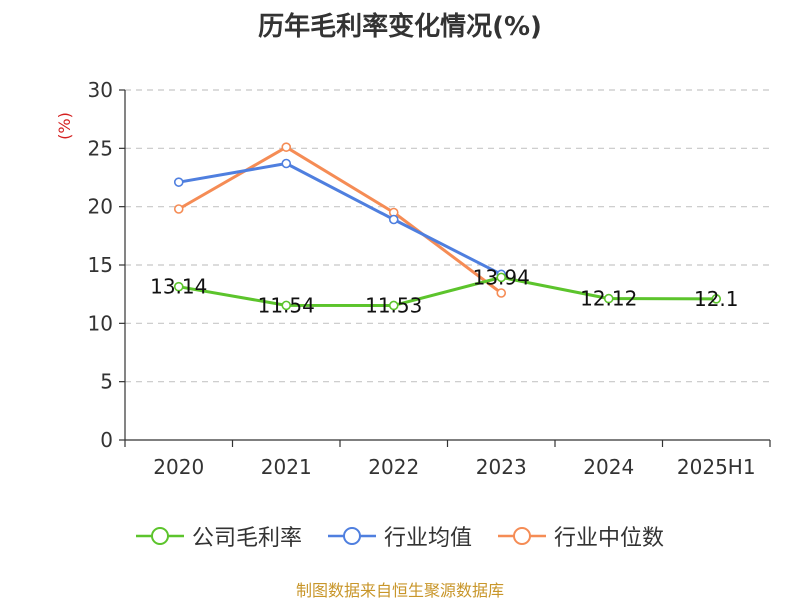 The width and height of the screenshot is (800, 601). I want to click on legend-label: 公司毛利率, so click(246, 538).